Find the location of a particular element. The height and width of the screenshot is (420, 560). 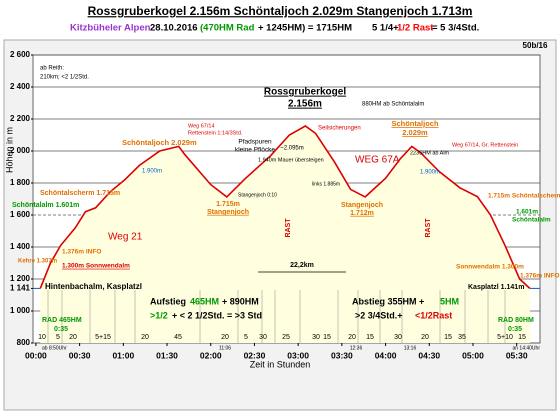

summary-text: <1/2Rast is located at coordinates (433, 315).